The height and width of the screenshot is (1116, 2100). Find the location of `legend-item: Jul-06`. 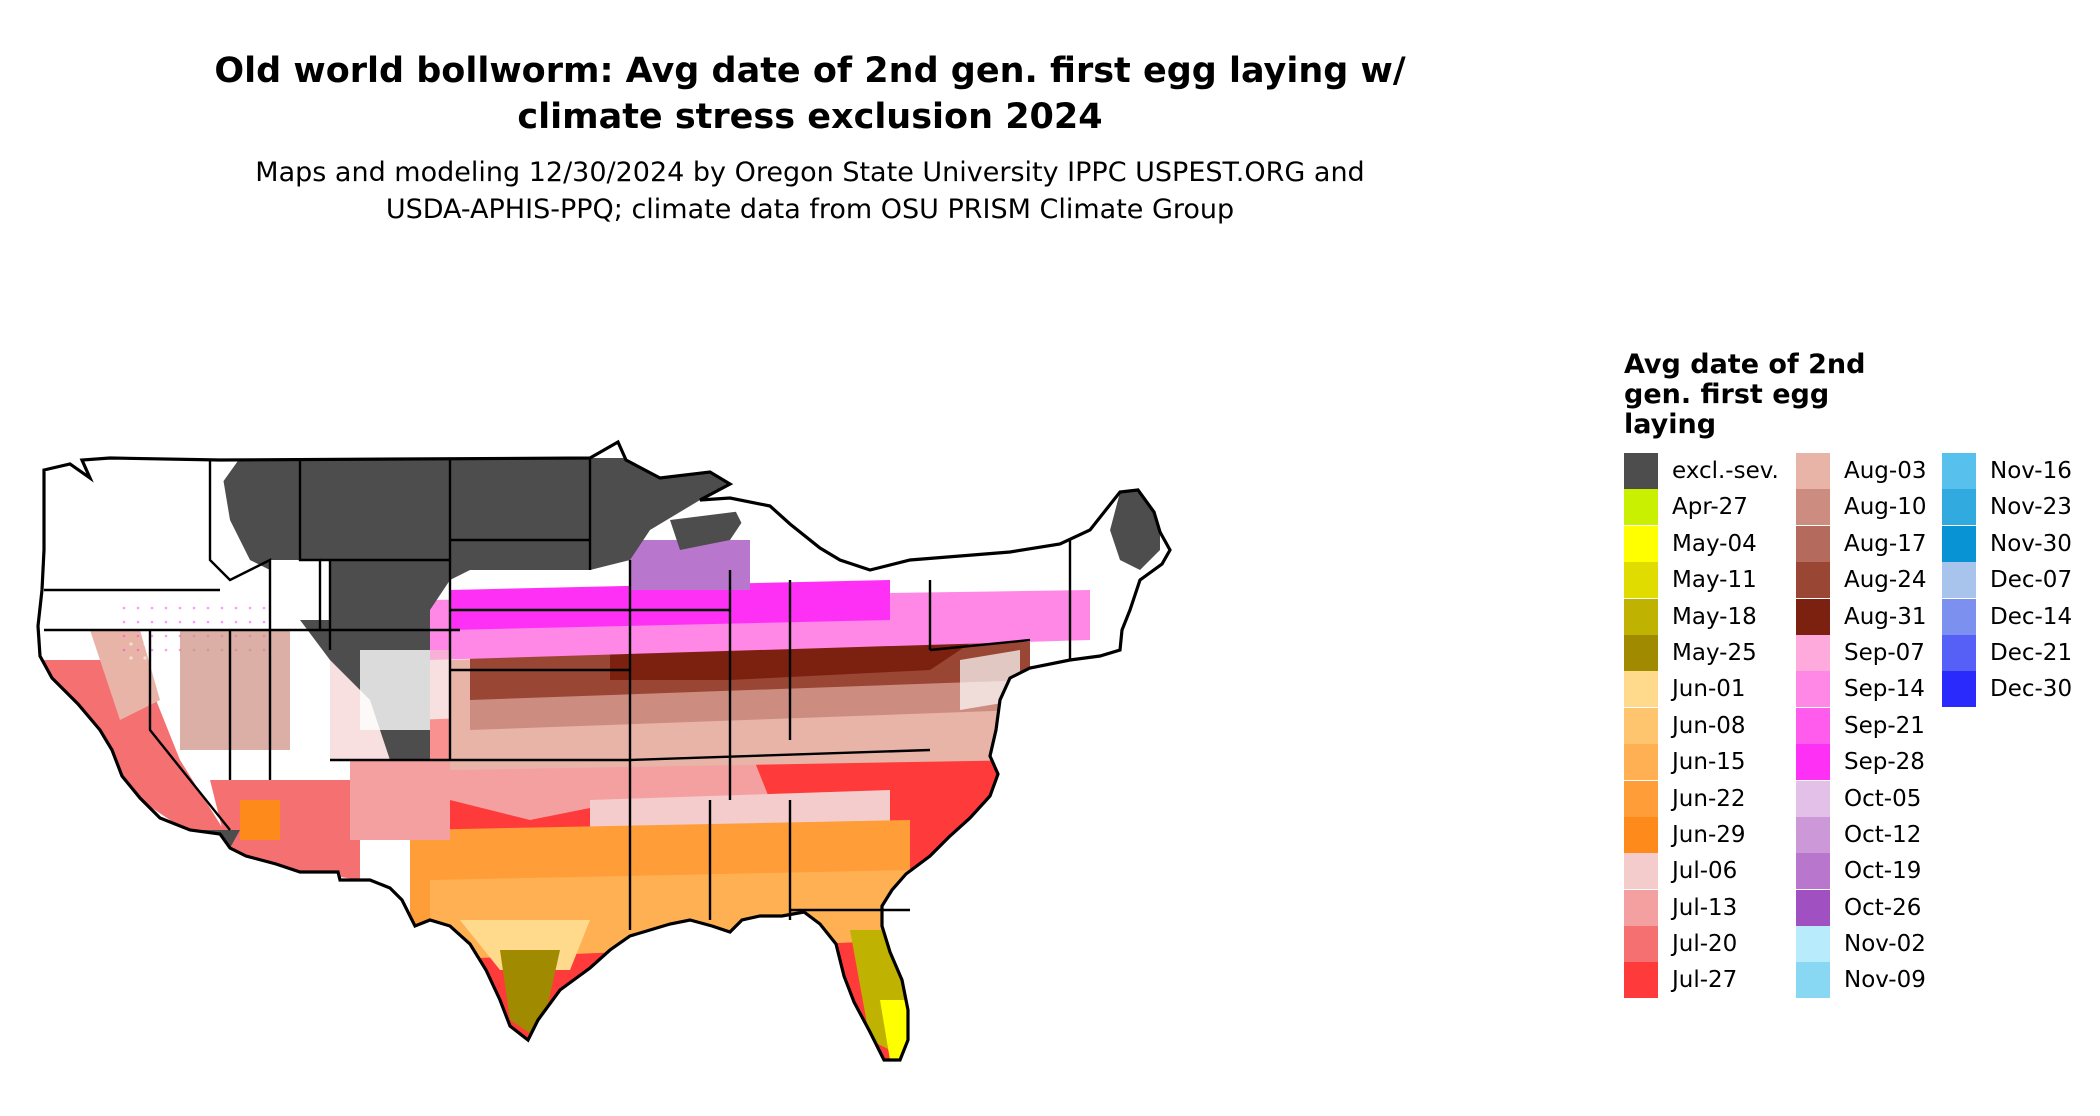

legend-item: Jul-06 is located at coordinates (1719, 871).